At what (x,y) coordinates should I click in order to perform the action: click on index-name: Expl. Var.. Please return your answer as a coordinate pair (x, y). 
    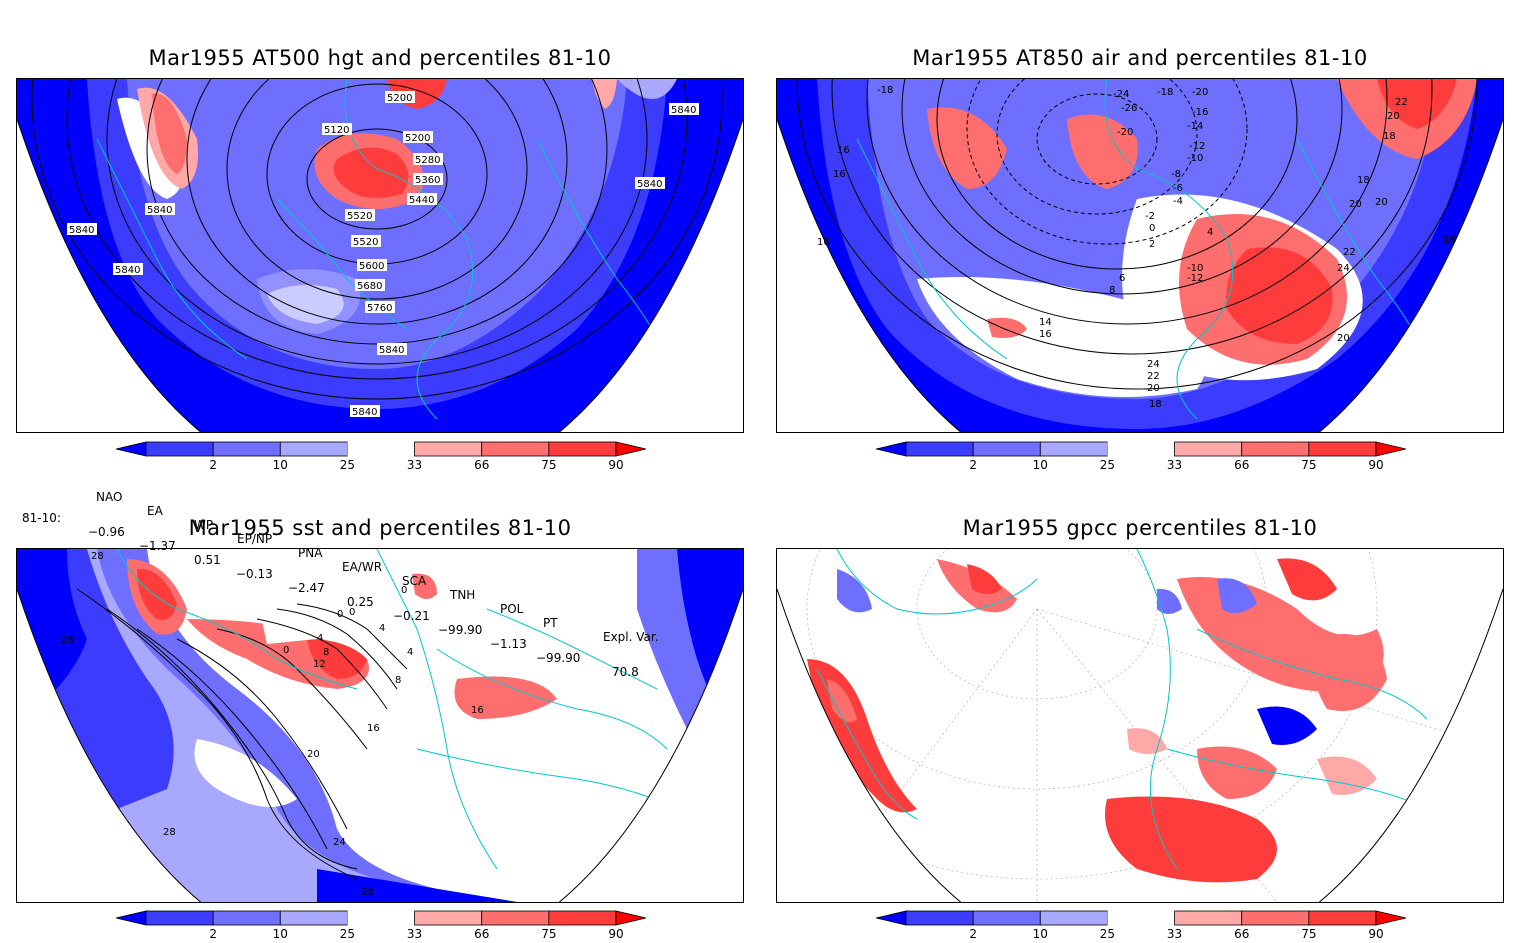
    Looking at the image, I should click on (631, 637).